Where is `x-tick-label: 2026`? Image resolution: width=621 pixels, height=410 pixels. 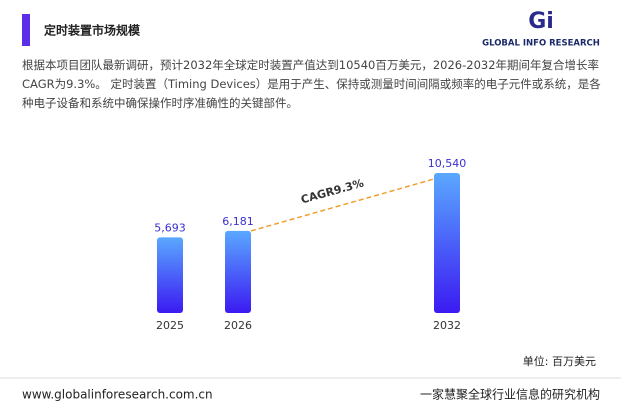
x-tick-label: 2026 is located at coordinates (238, 325).